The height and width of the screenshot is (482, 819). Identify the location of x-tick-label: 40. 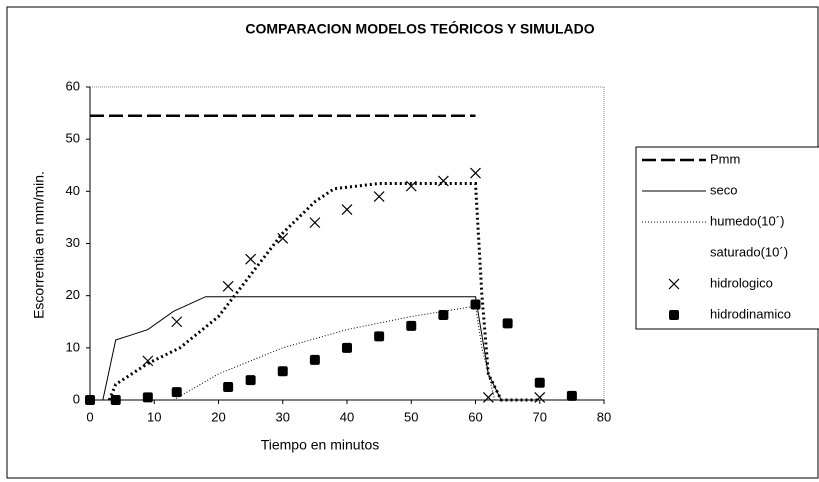
(347, 416).